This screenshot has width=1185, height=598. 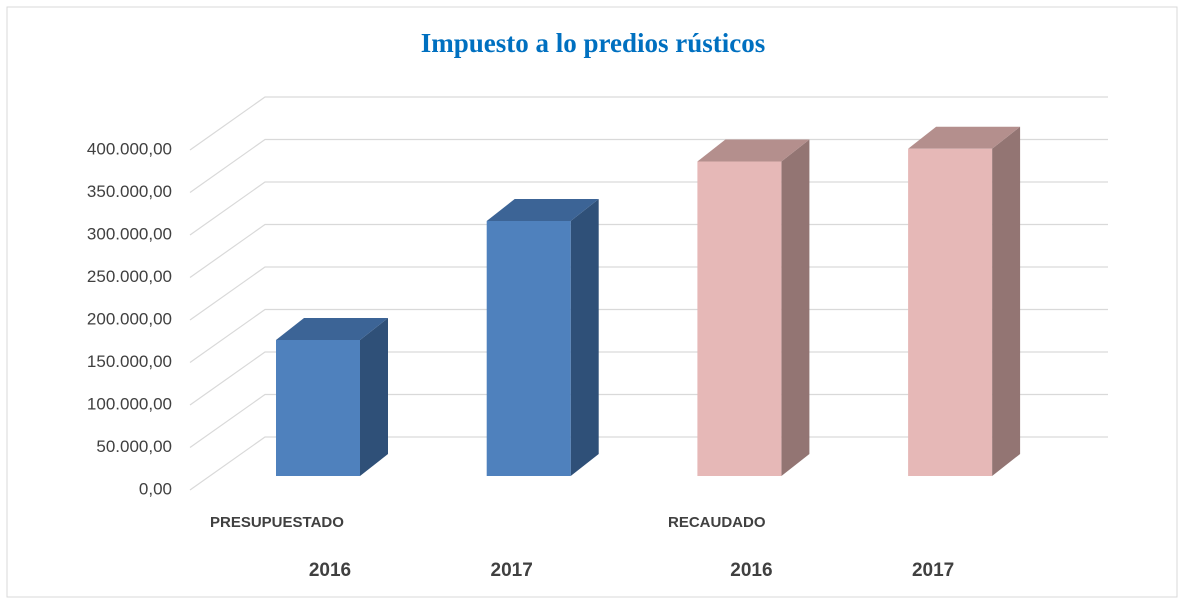 What do you see at coordinates (277, 522) in the screenshot?
I see `group-label: PRESUPUESTADO` at bounding box center [277, 522].